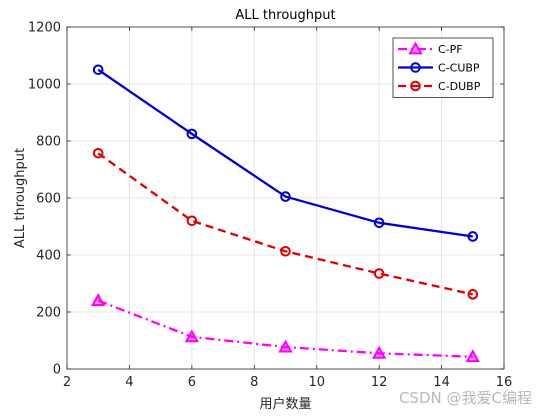  I want to click on legend: C-PF C-CUBP C-DUBP, so click(443, 67).